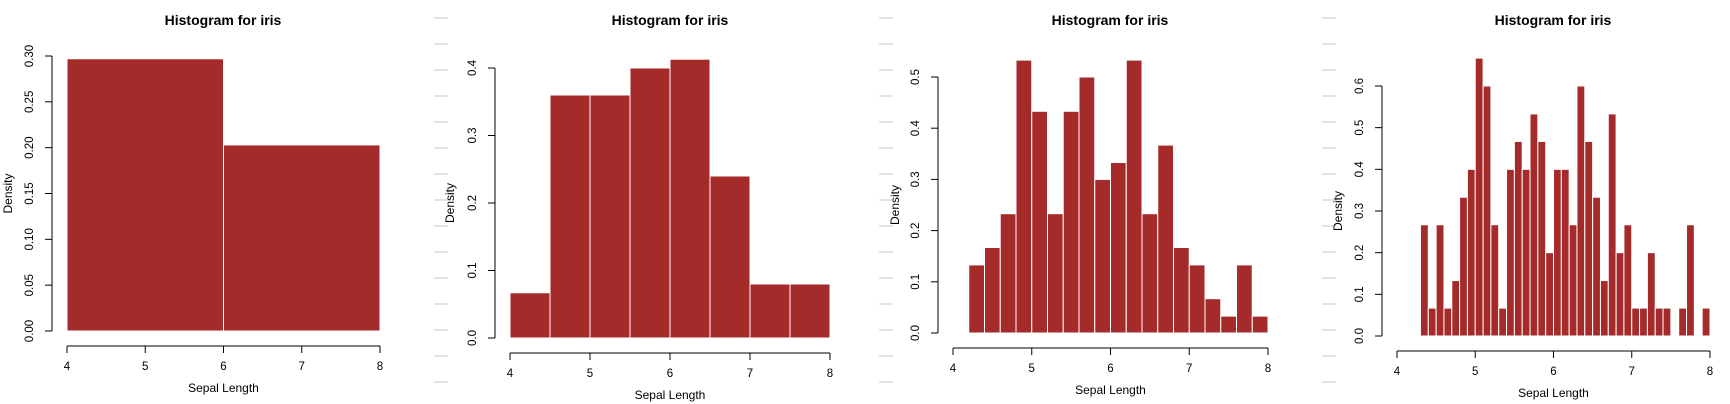  What do you see at coordinates (30, 102) in the screenshot?
I see `y-tick-label: 0.25` at bounding box center [30, 102].